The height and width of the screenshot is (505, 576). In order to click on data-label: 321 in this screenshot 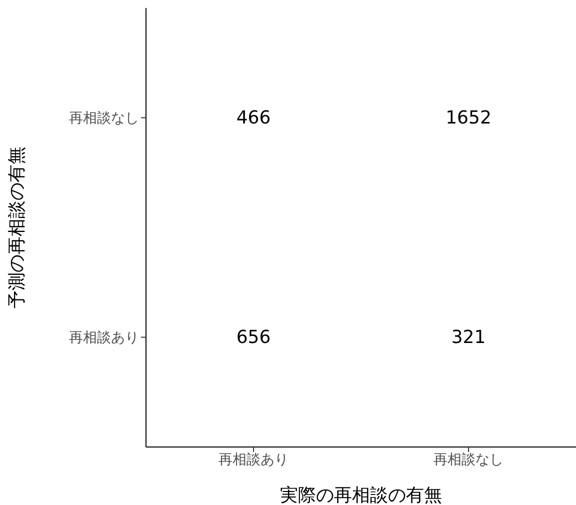, I will do `click(468, 337)`.